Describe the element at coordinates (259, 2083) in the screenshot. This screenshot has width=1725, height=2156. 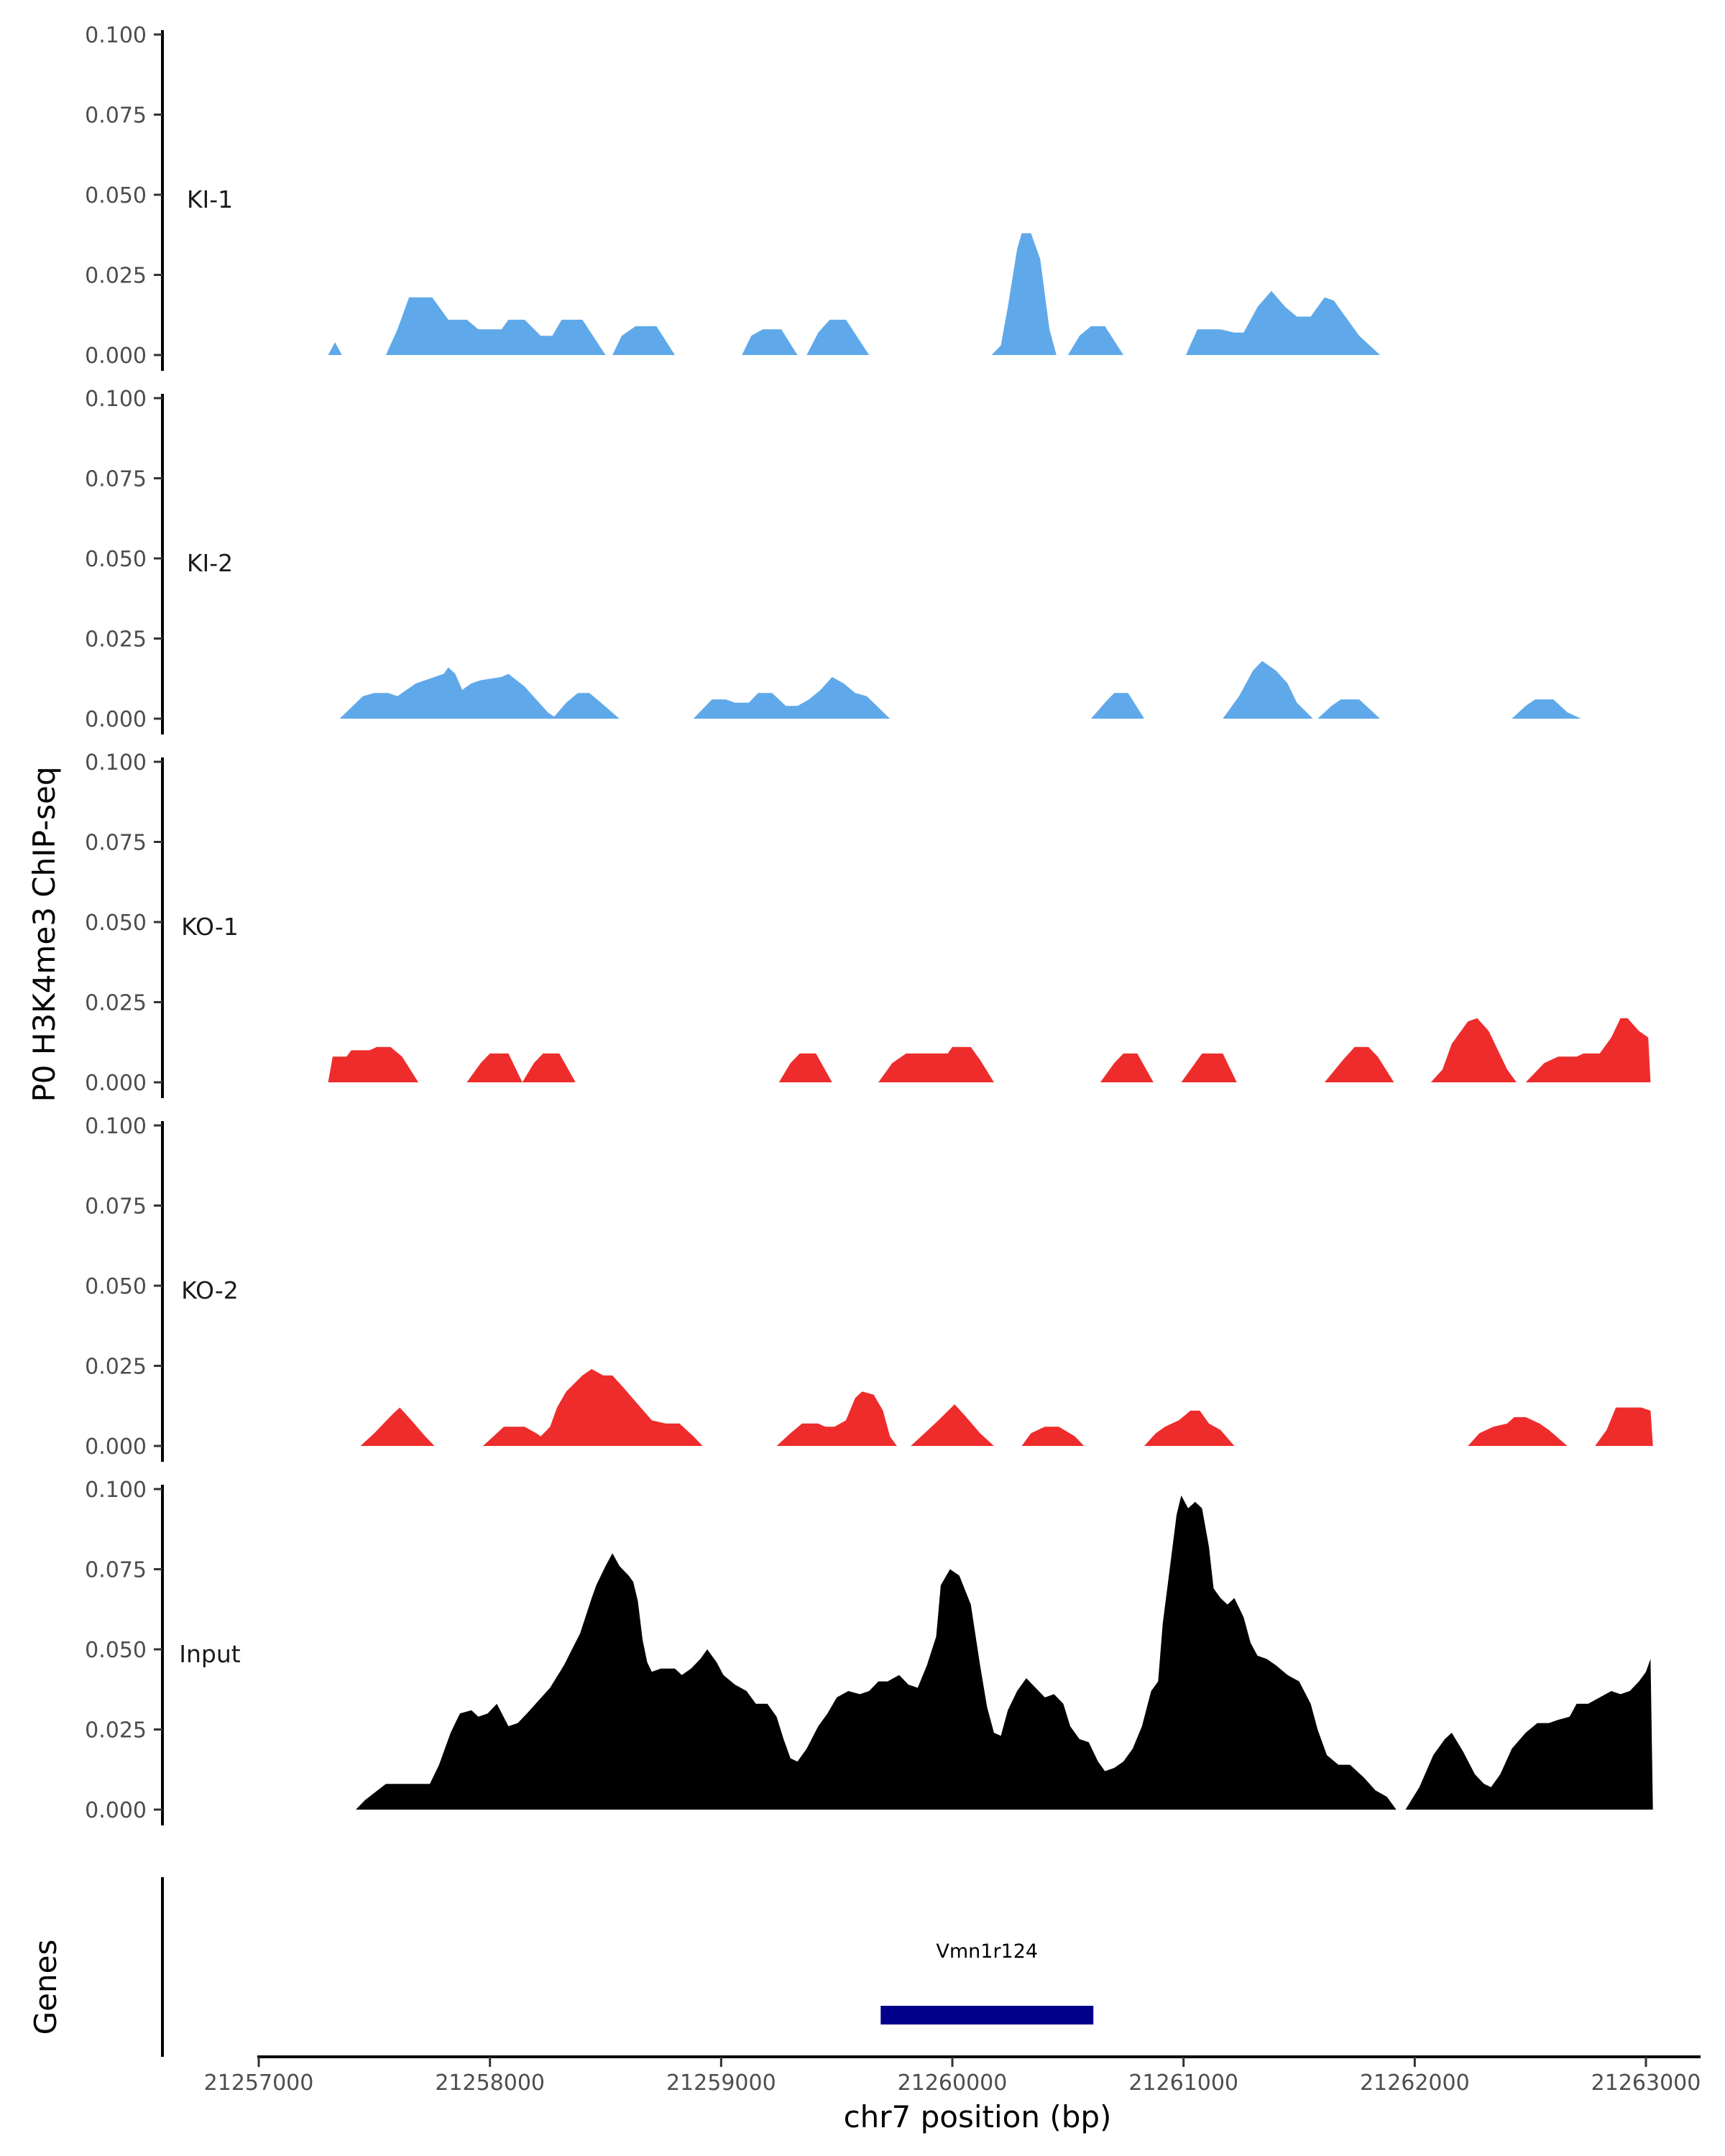
I see `x-tick-label: 21257000` at that location.